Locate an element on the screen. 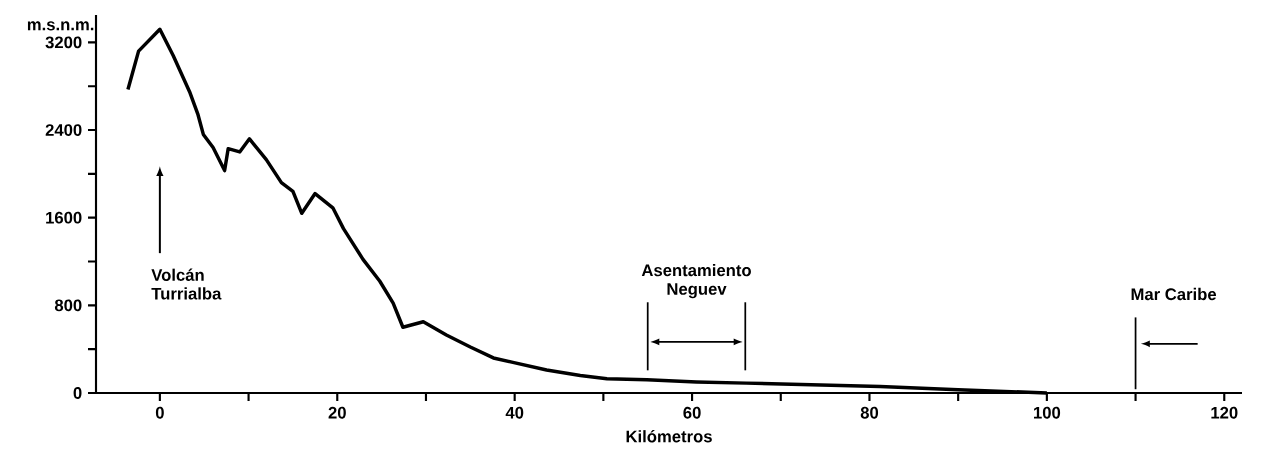  annotation: Asentamiento Neguev is located at coordinates (696, 281).